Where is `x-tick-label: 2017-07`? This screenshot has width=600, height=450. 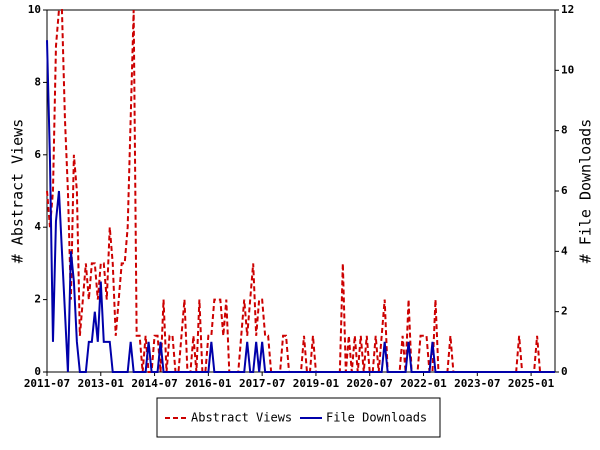 x-tick-label: 2017-07 is located at coordinates (262, 383).